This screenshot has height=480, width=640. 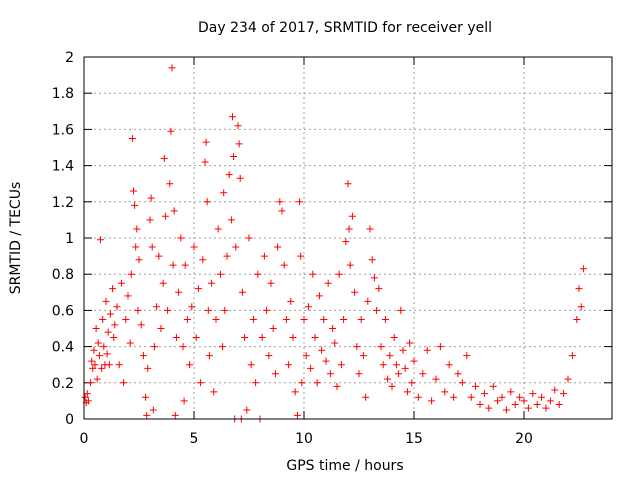 I want to click on x-axis-label: GPS time / hours, so click(x=344, y=466).